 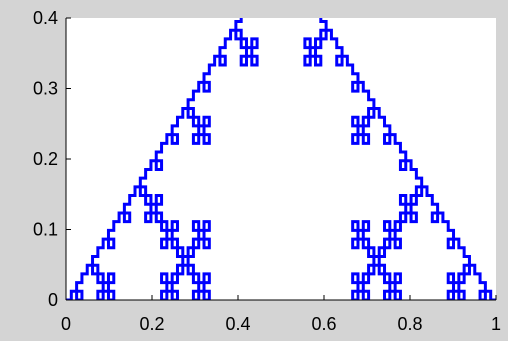 What do you see at coordinates (323, 324) in the screenshot?
I see `x-tick-label: 0.6` at bounding box center [323, 324].